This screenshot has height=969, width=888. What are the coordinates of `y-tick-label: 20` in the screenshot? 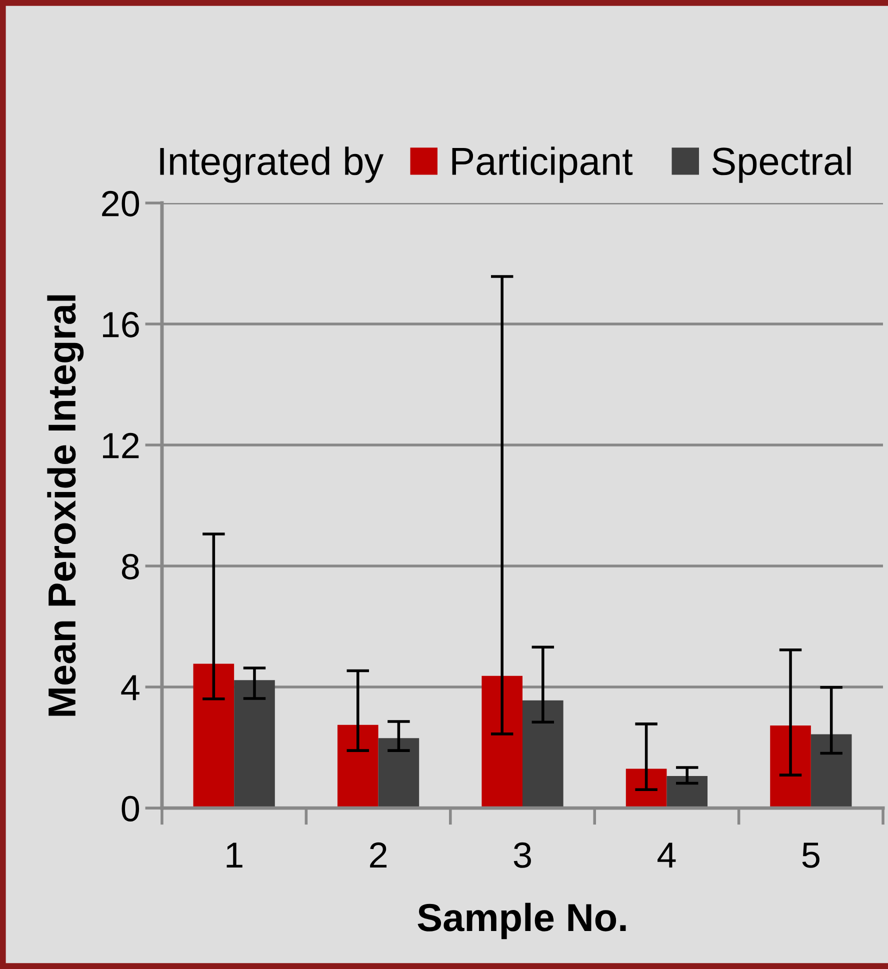 It's located at (121, 203).